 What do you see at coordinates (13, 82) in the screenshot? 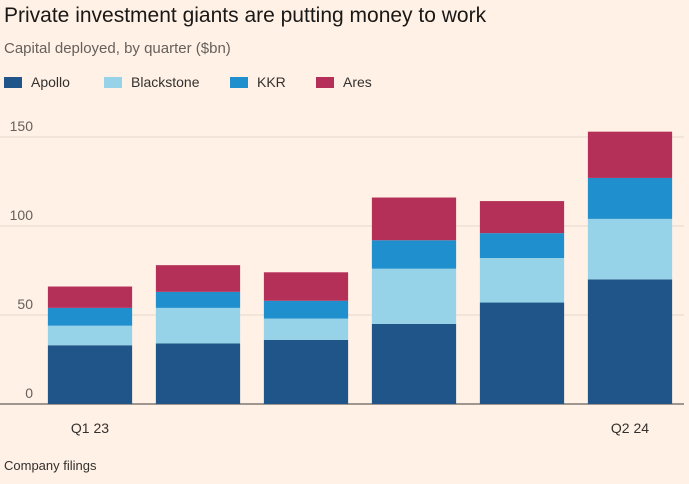
I see `legend-swatch-apollo` at bounding box center [13, 82].